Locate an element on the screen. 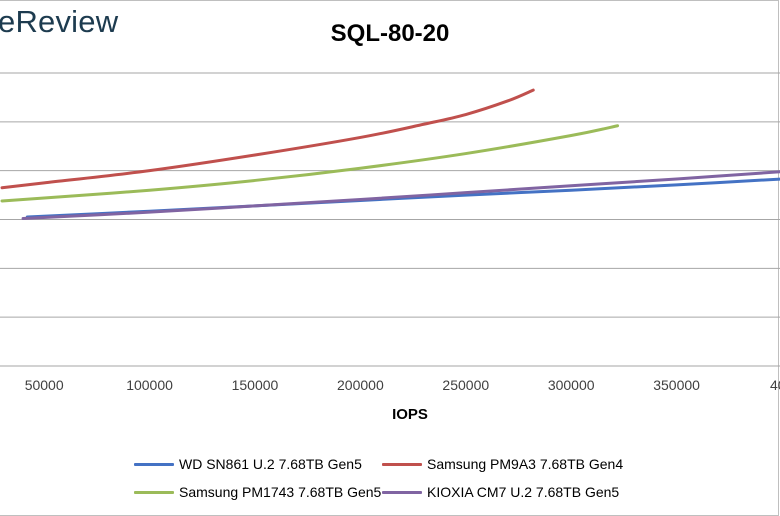  x-tick-label: 150000 is located at coordinates (255, 385).